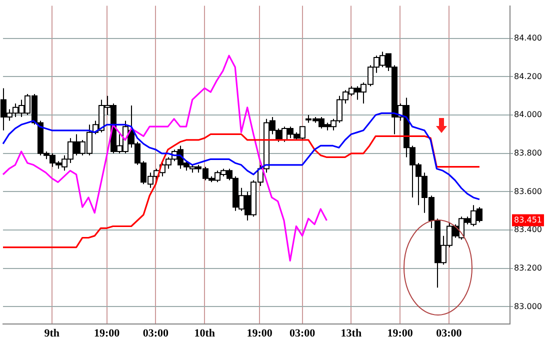 The image size is (550, 342). I want to click on y-tick-label: 83.000, so click(528, 306).